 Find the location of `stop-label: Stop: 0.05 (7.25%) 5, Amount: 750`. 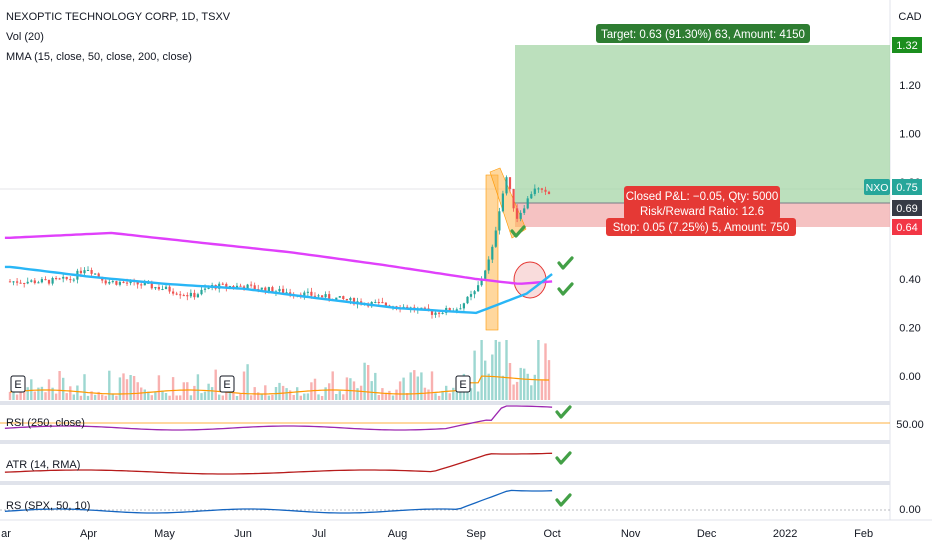

stop-label: Stop: 0.05 (7.25%) 5, Amount: 750 is located at coordinates (701, 227).